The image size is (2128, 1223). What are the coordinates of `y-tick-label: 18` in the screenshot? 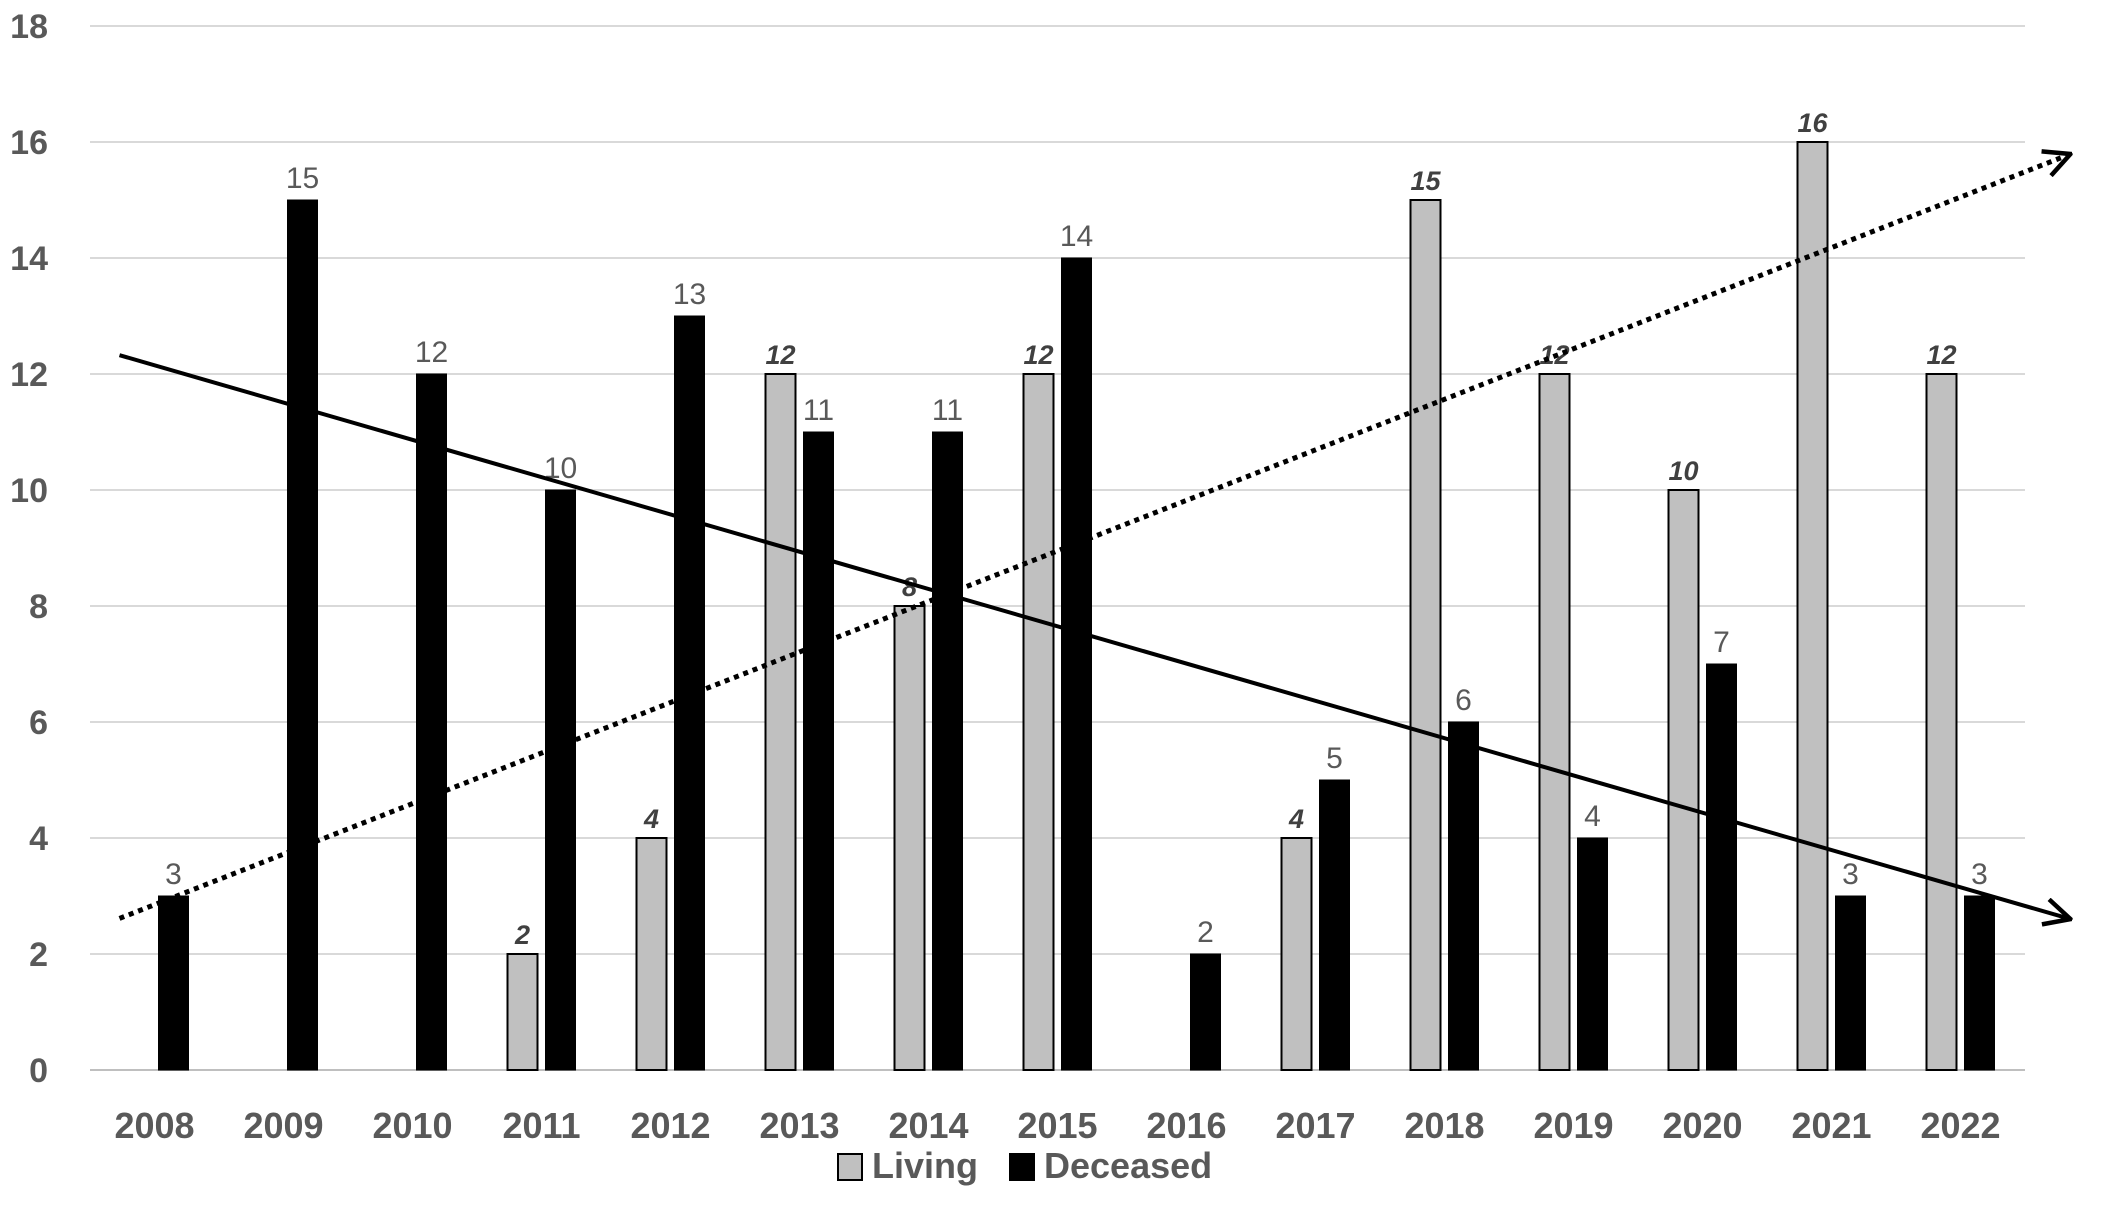 It's located at (29, 27).